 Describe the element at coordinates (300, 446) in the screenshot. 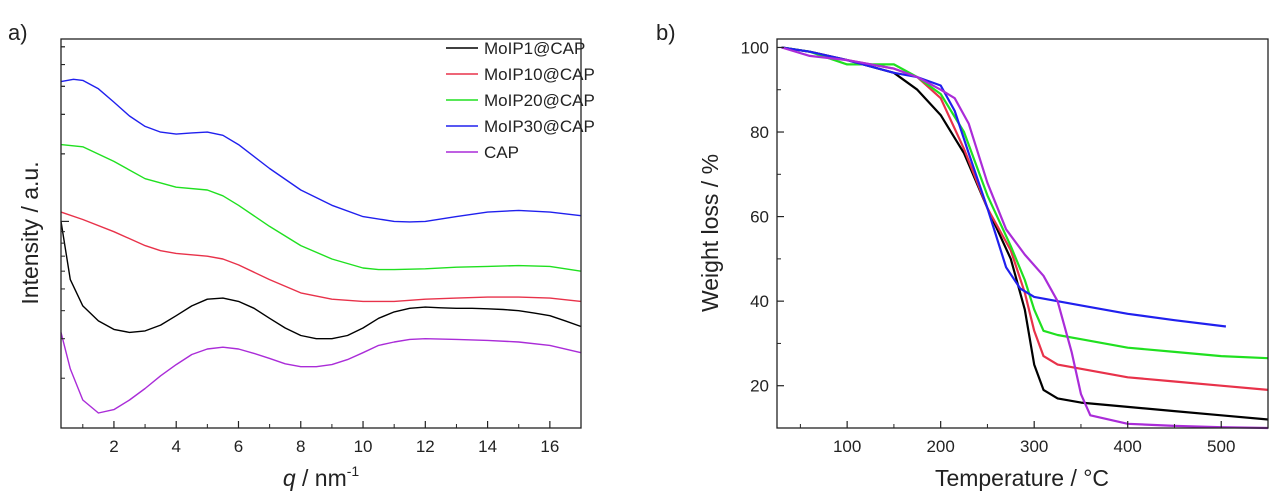

I see `panel-a-x-tick-label: 8` at that location.